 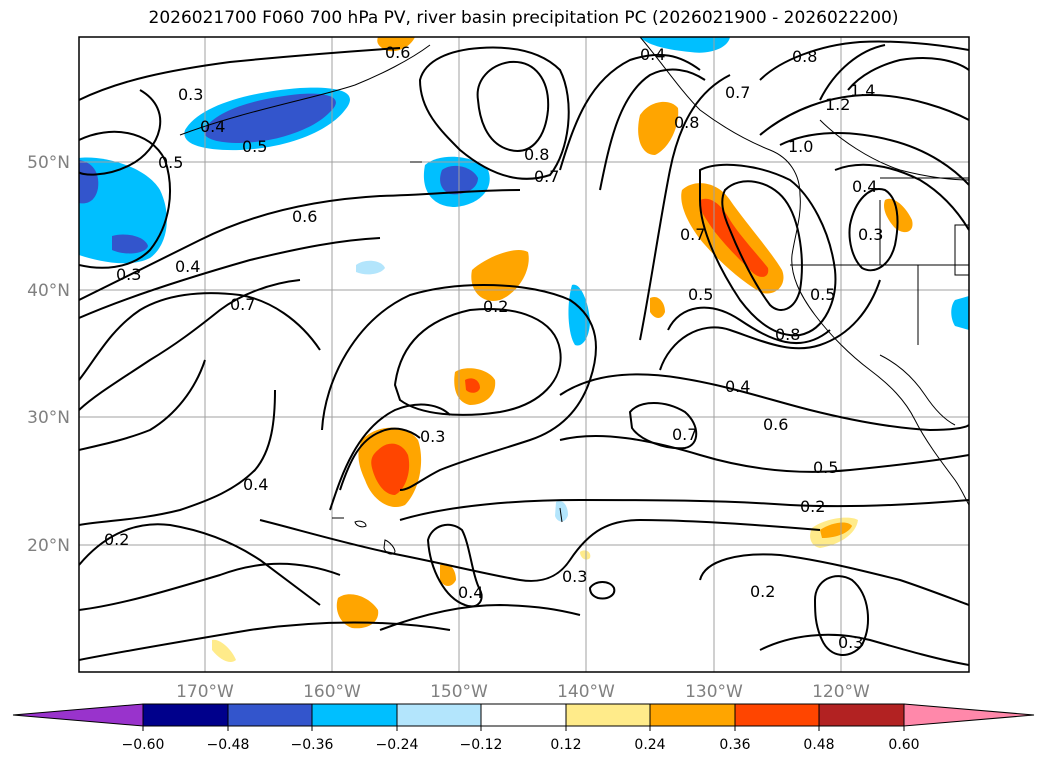 What do you see at coordinates (332, 692) in the screenshot?
I see `lon-label: 160°W` at bounding box center [332, 692].